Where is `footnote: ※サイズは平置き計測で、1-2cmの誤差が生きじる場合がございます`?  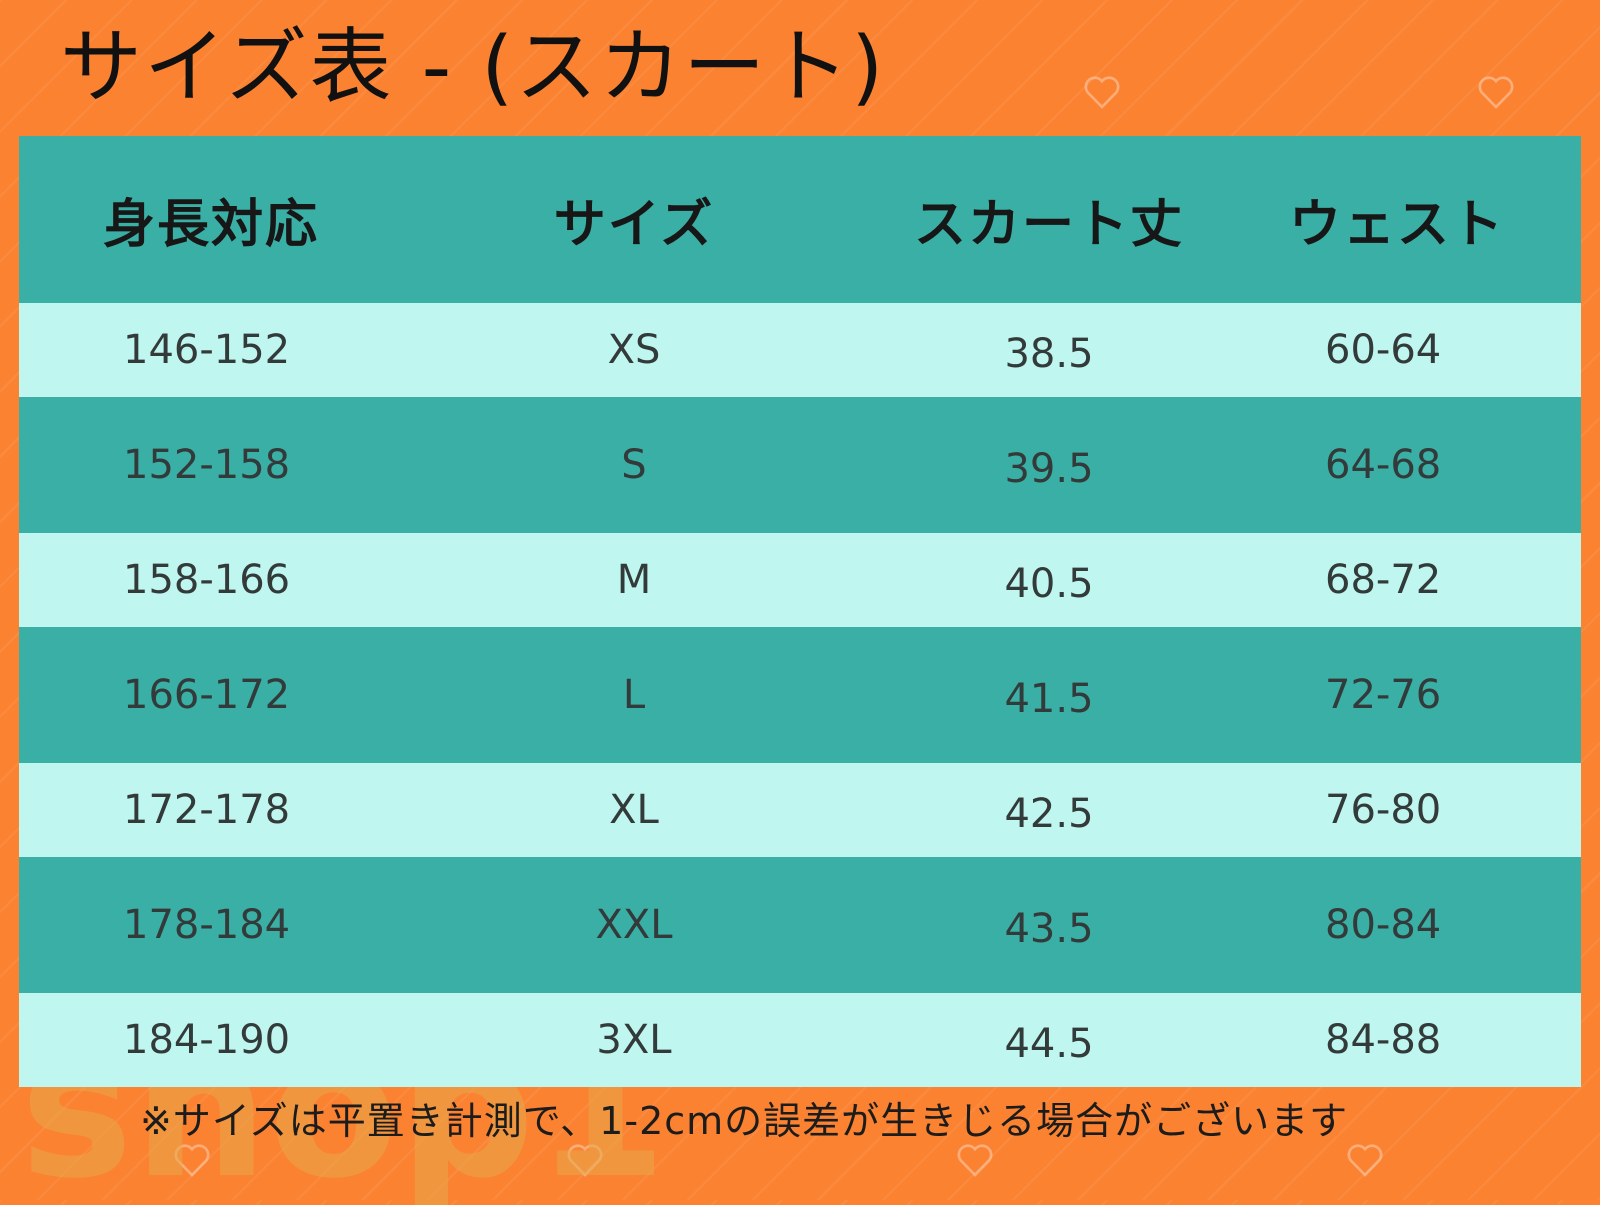
footnote: ※サイズは平置き計測で、1-2cmの誤差が生きじる場合がございます is located at coordinates (744, 1121).